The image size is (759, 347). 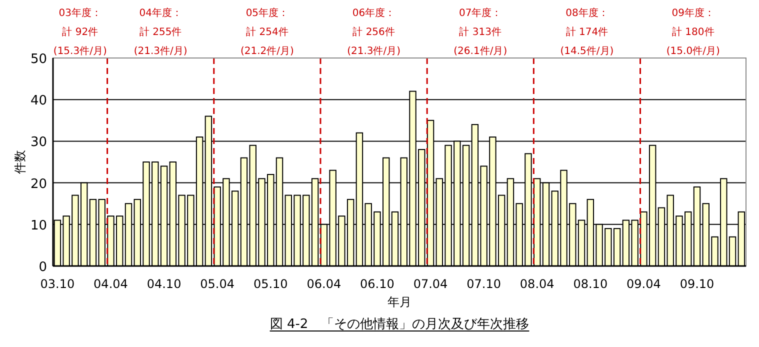 I want to click on y-tick-label: 20, so click(x=38, y=184).